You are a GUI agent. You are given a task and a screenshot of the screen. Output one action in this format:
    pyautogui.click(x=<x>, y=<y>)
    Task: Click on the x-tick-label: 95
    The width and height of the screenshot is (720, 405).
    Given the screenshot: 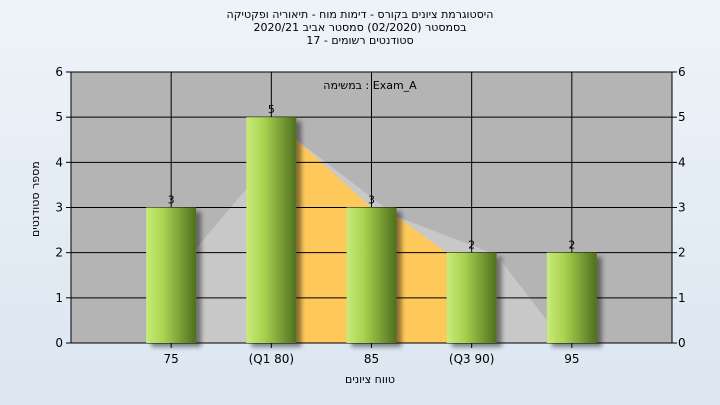 What is the action you would take?
    pyautogui.click(x=571, y=359)
    